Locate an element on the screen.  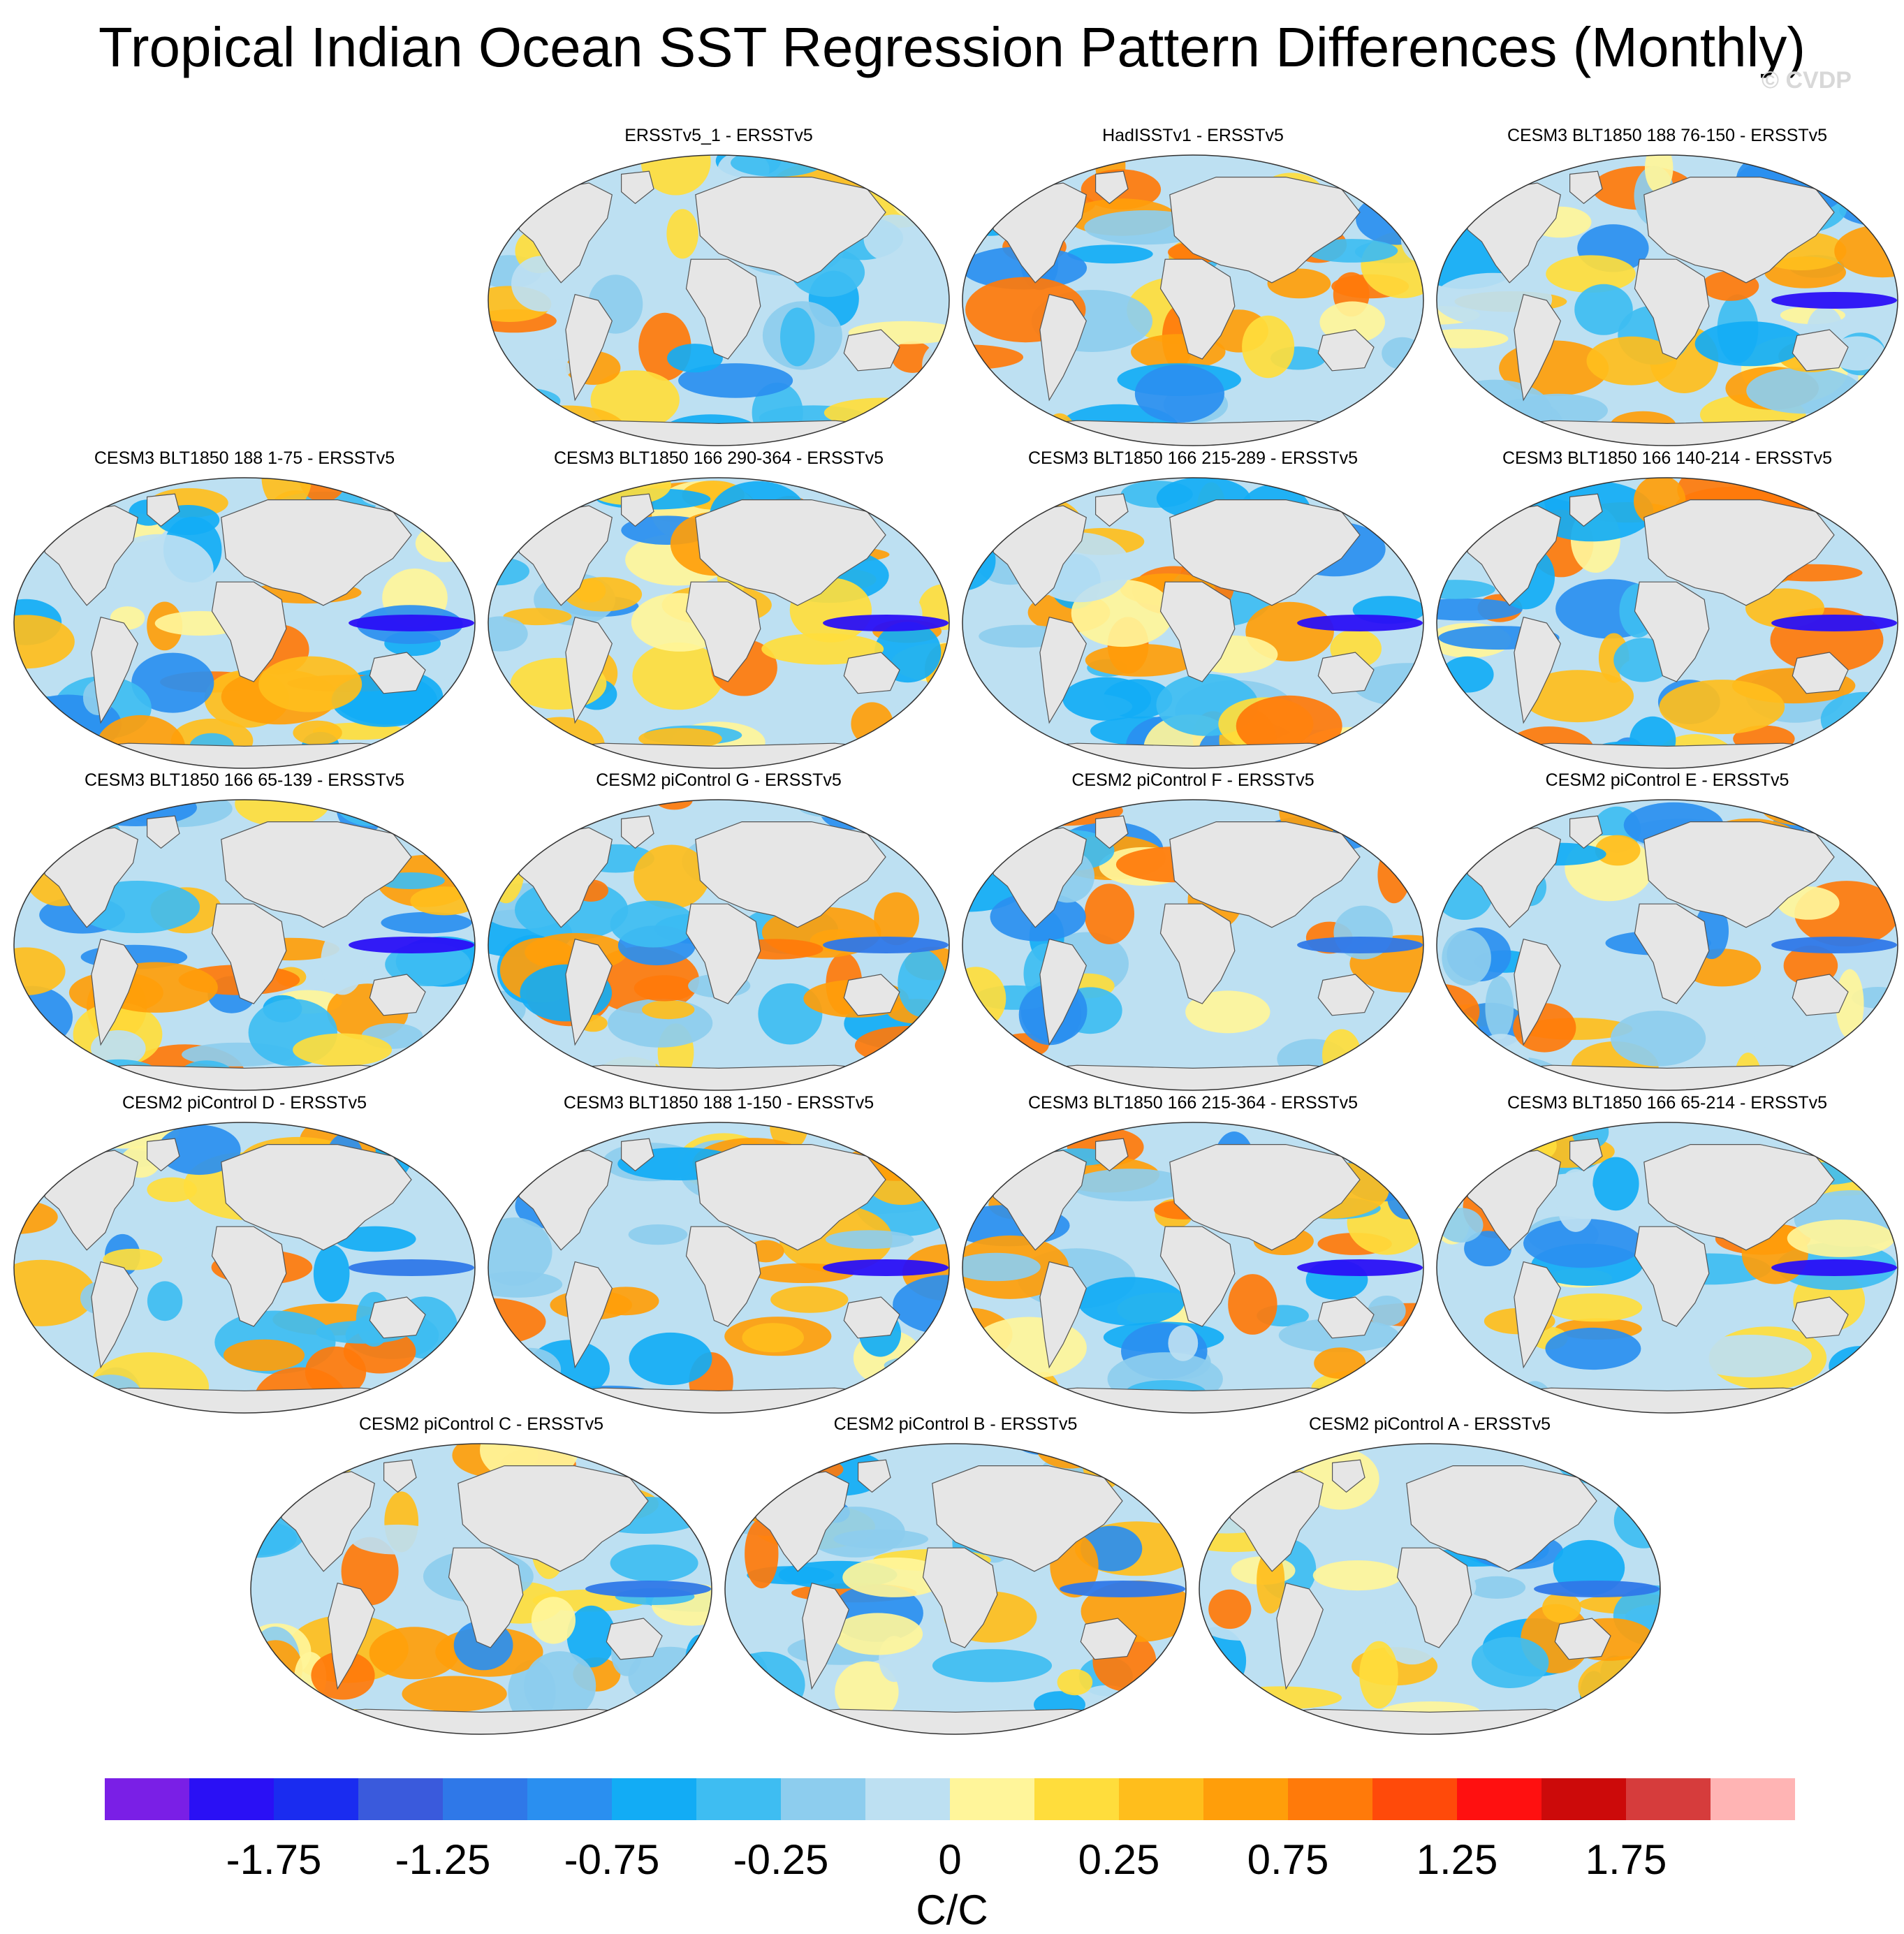
panel-title: CESM2 piControl F - ERSSTv5 is located at coordinates (1193, 780).